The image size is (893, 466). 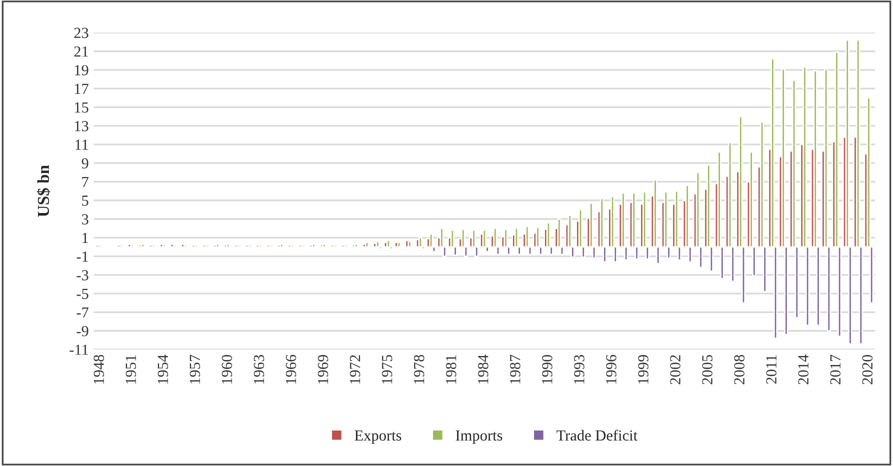 What do you see at coordinates (82, 331) in the screenshot?
I see `y-tick-label: -9` at bounding box center [82, 331].